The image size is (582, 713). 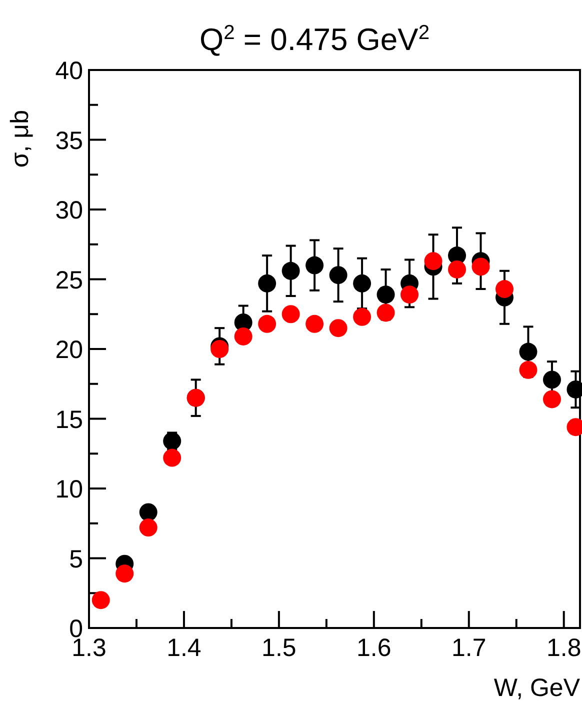 What do you see at coordinates (469, 648) in the screenshot?
I see `x-tick-label: 1.7` at bounding box center [469, 648].